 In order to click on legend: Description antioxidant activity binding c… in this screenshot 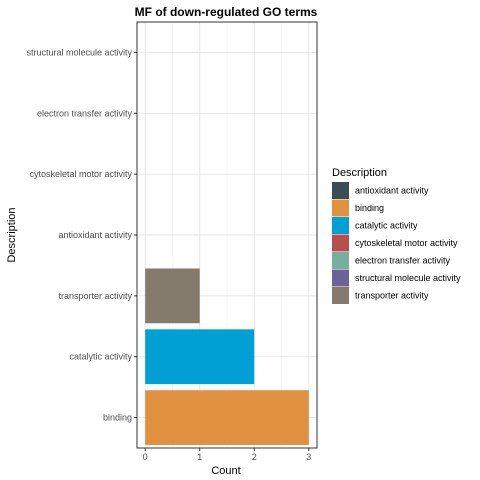, I will do `click(396, 235)`.